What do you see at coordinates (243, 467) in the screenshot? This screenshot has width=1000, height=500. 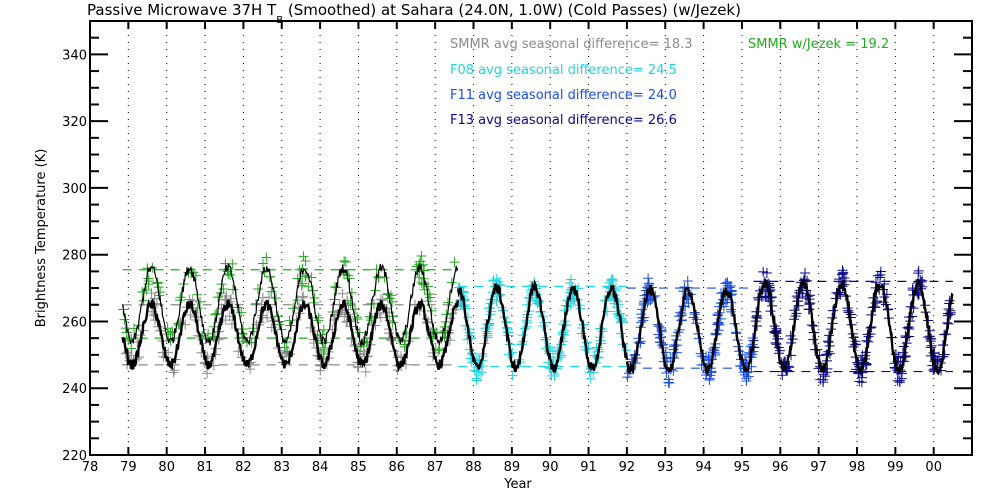 I see `x-tick-label: 82` at bounding box center [243, 467].